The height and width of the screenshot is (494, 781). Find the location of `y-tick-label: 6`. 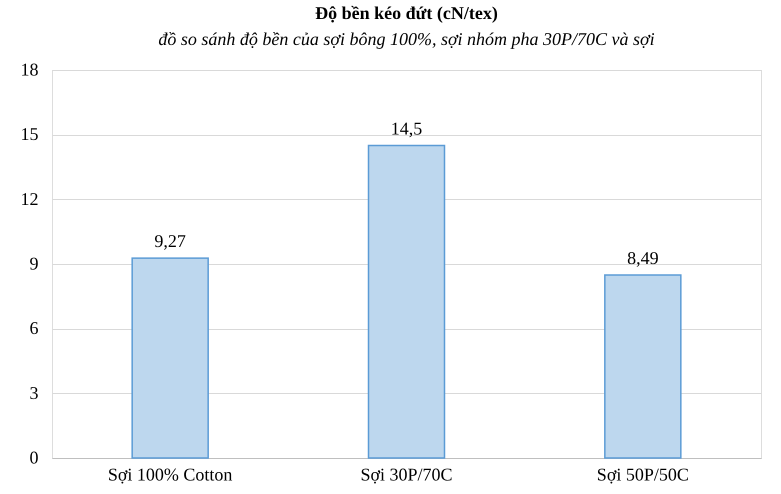

y-tick-label: 6 is located at coordinates (34, 328).